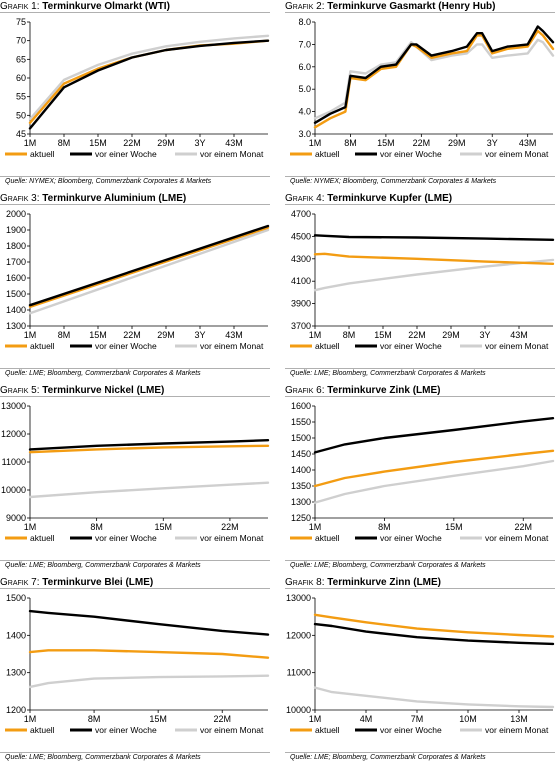 The height and width of the screenshot is (765, 555). What do you see at coordinates (20, 198) in the screenshot?
I see `chart-number: Grafik 3:` at bounding box center [20, 198].